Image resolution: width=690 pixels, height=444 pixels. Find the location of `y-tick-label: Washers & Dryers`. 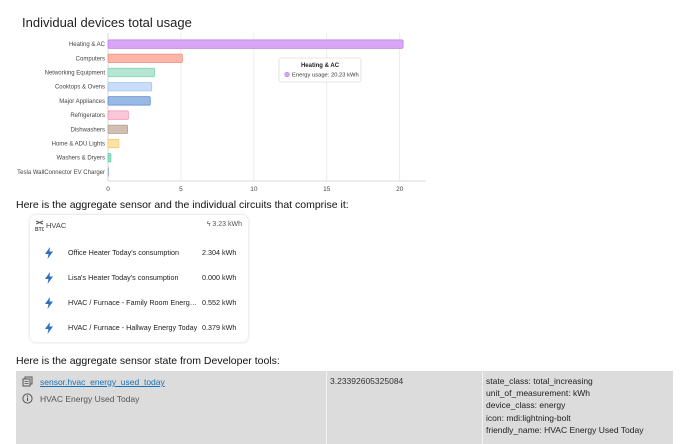

y-tick-label: Washers & Dryers is located at coordinates (81, 159).